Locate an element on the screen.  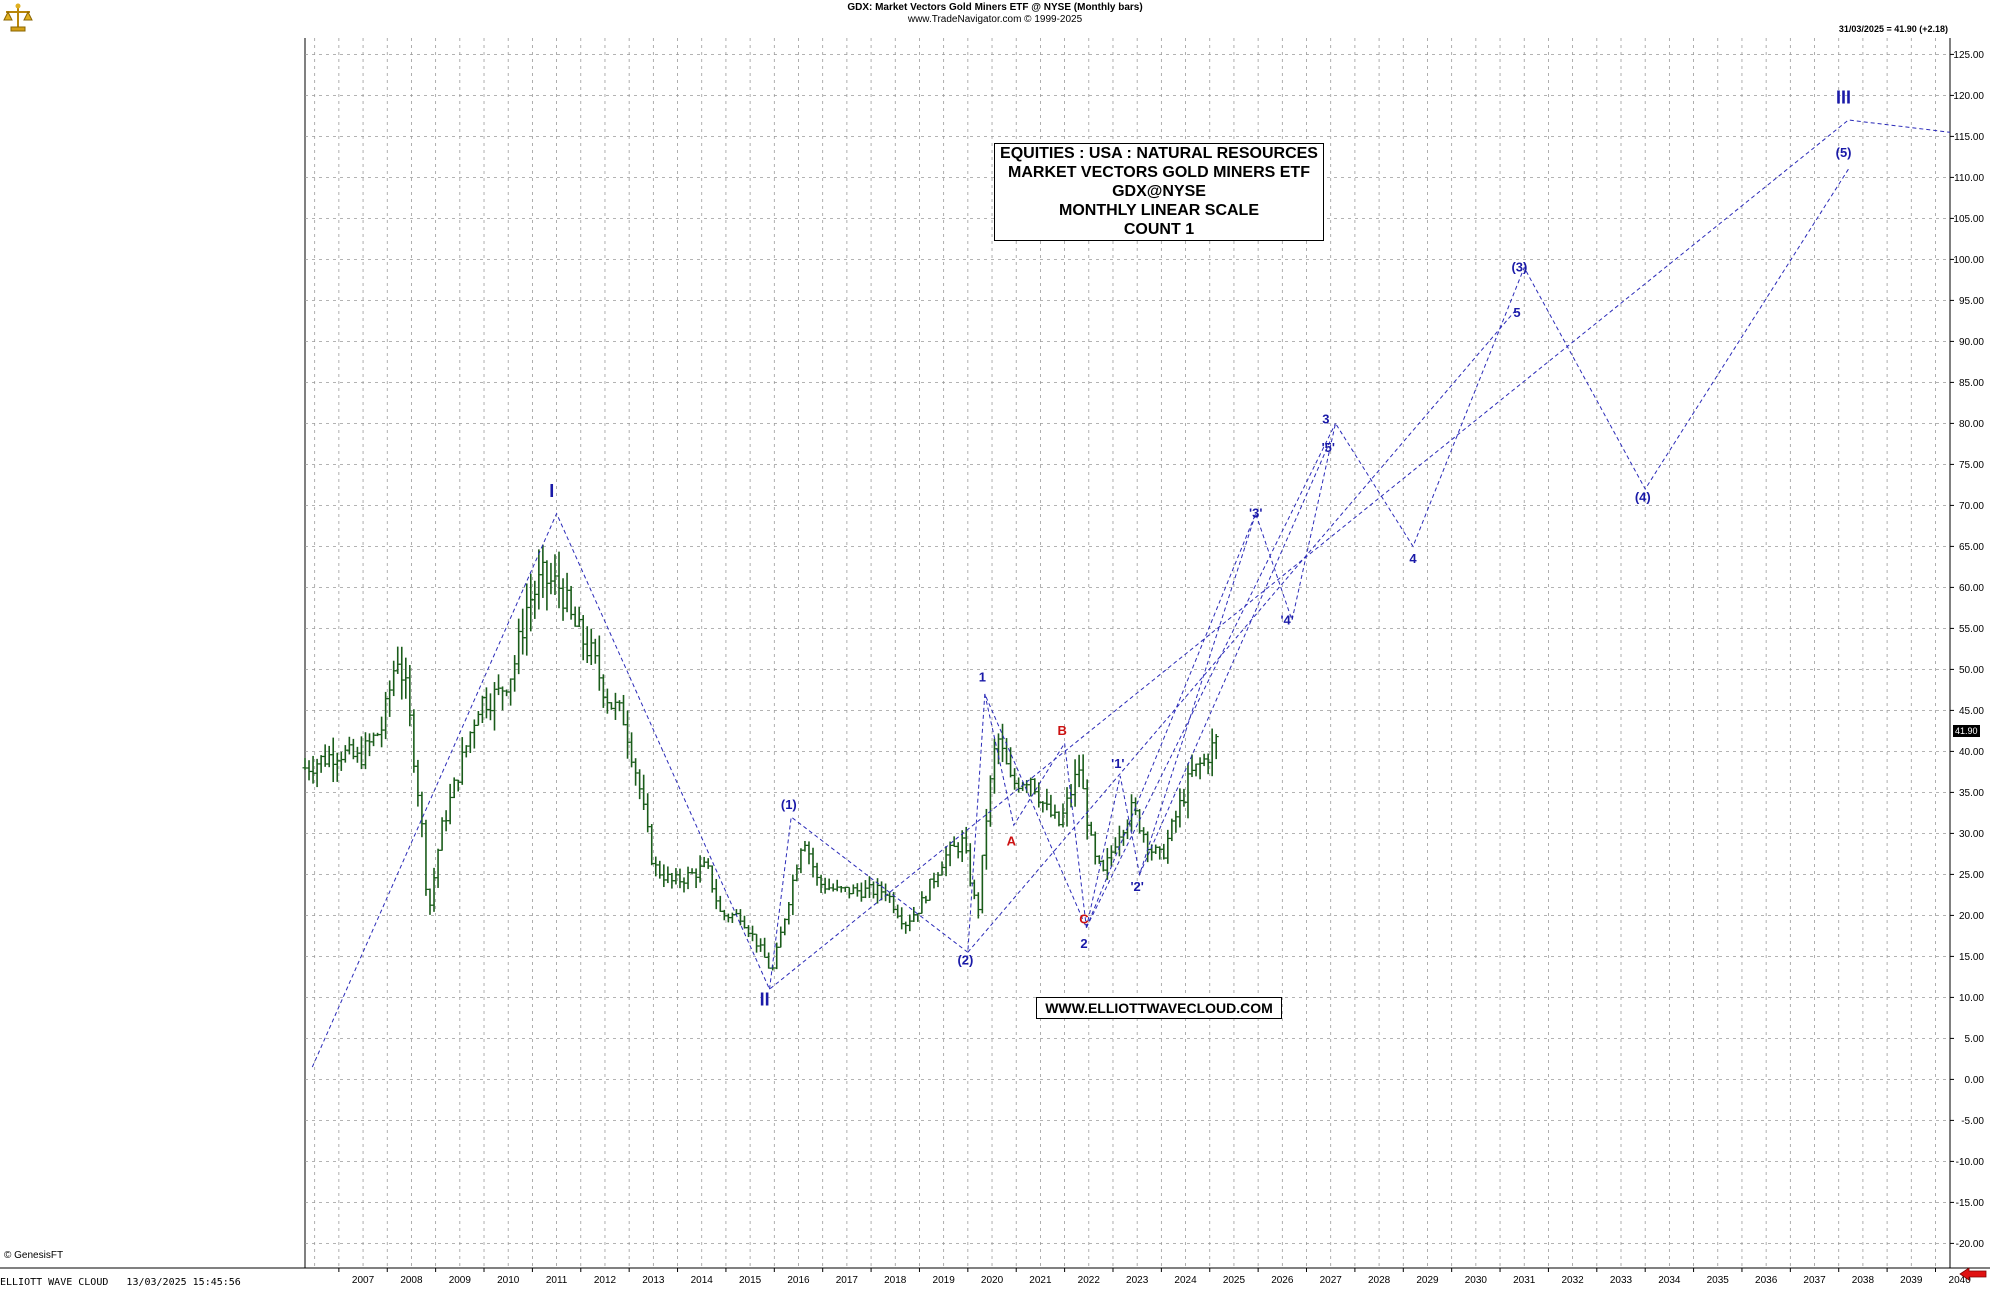
wave-label: (3) is located at coordinates (1519, 267).